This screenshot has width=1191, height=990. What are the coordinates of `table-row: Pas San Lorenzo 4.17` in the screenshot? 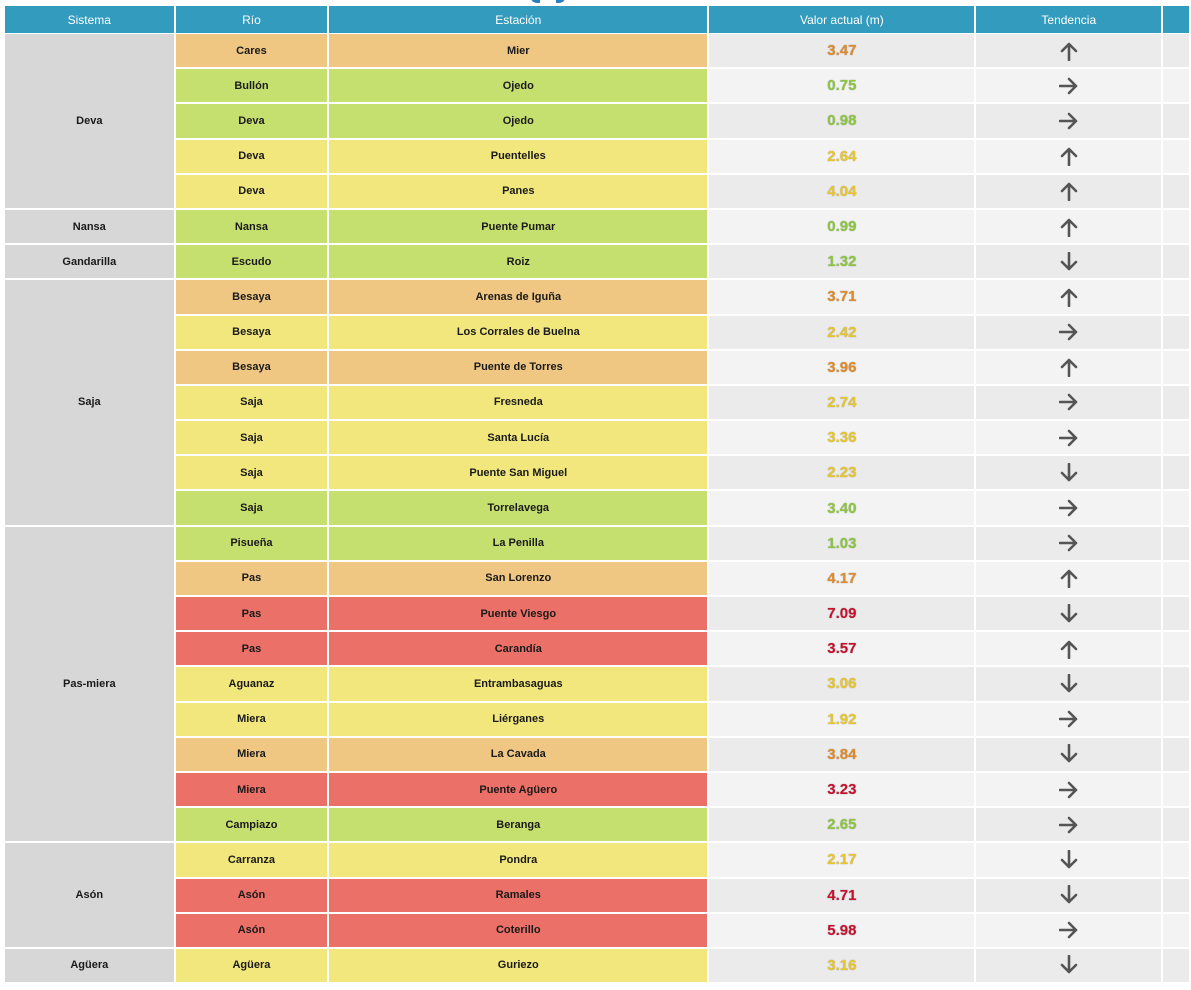 It's located at (597, 579).